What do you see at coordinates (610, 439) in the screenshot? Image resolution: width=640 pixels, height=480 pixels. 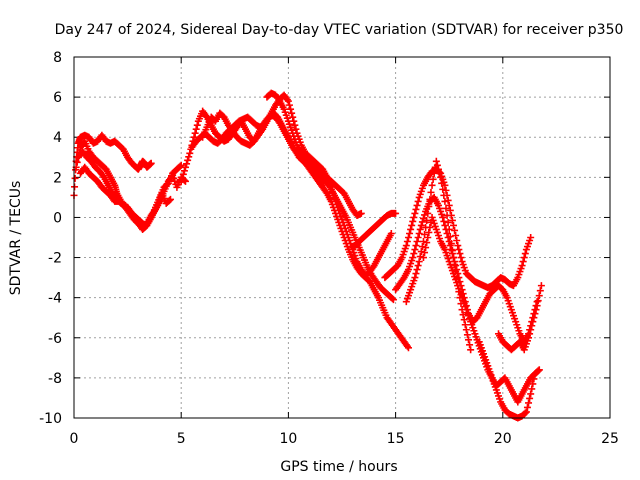 I see `x-tick-label: 25` at bounding box center [610, 439].